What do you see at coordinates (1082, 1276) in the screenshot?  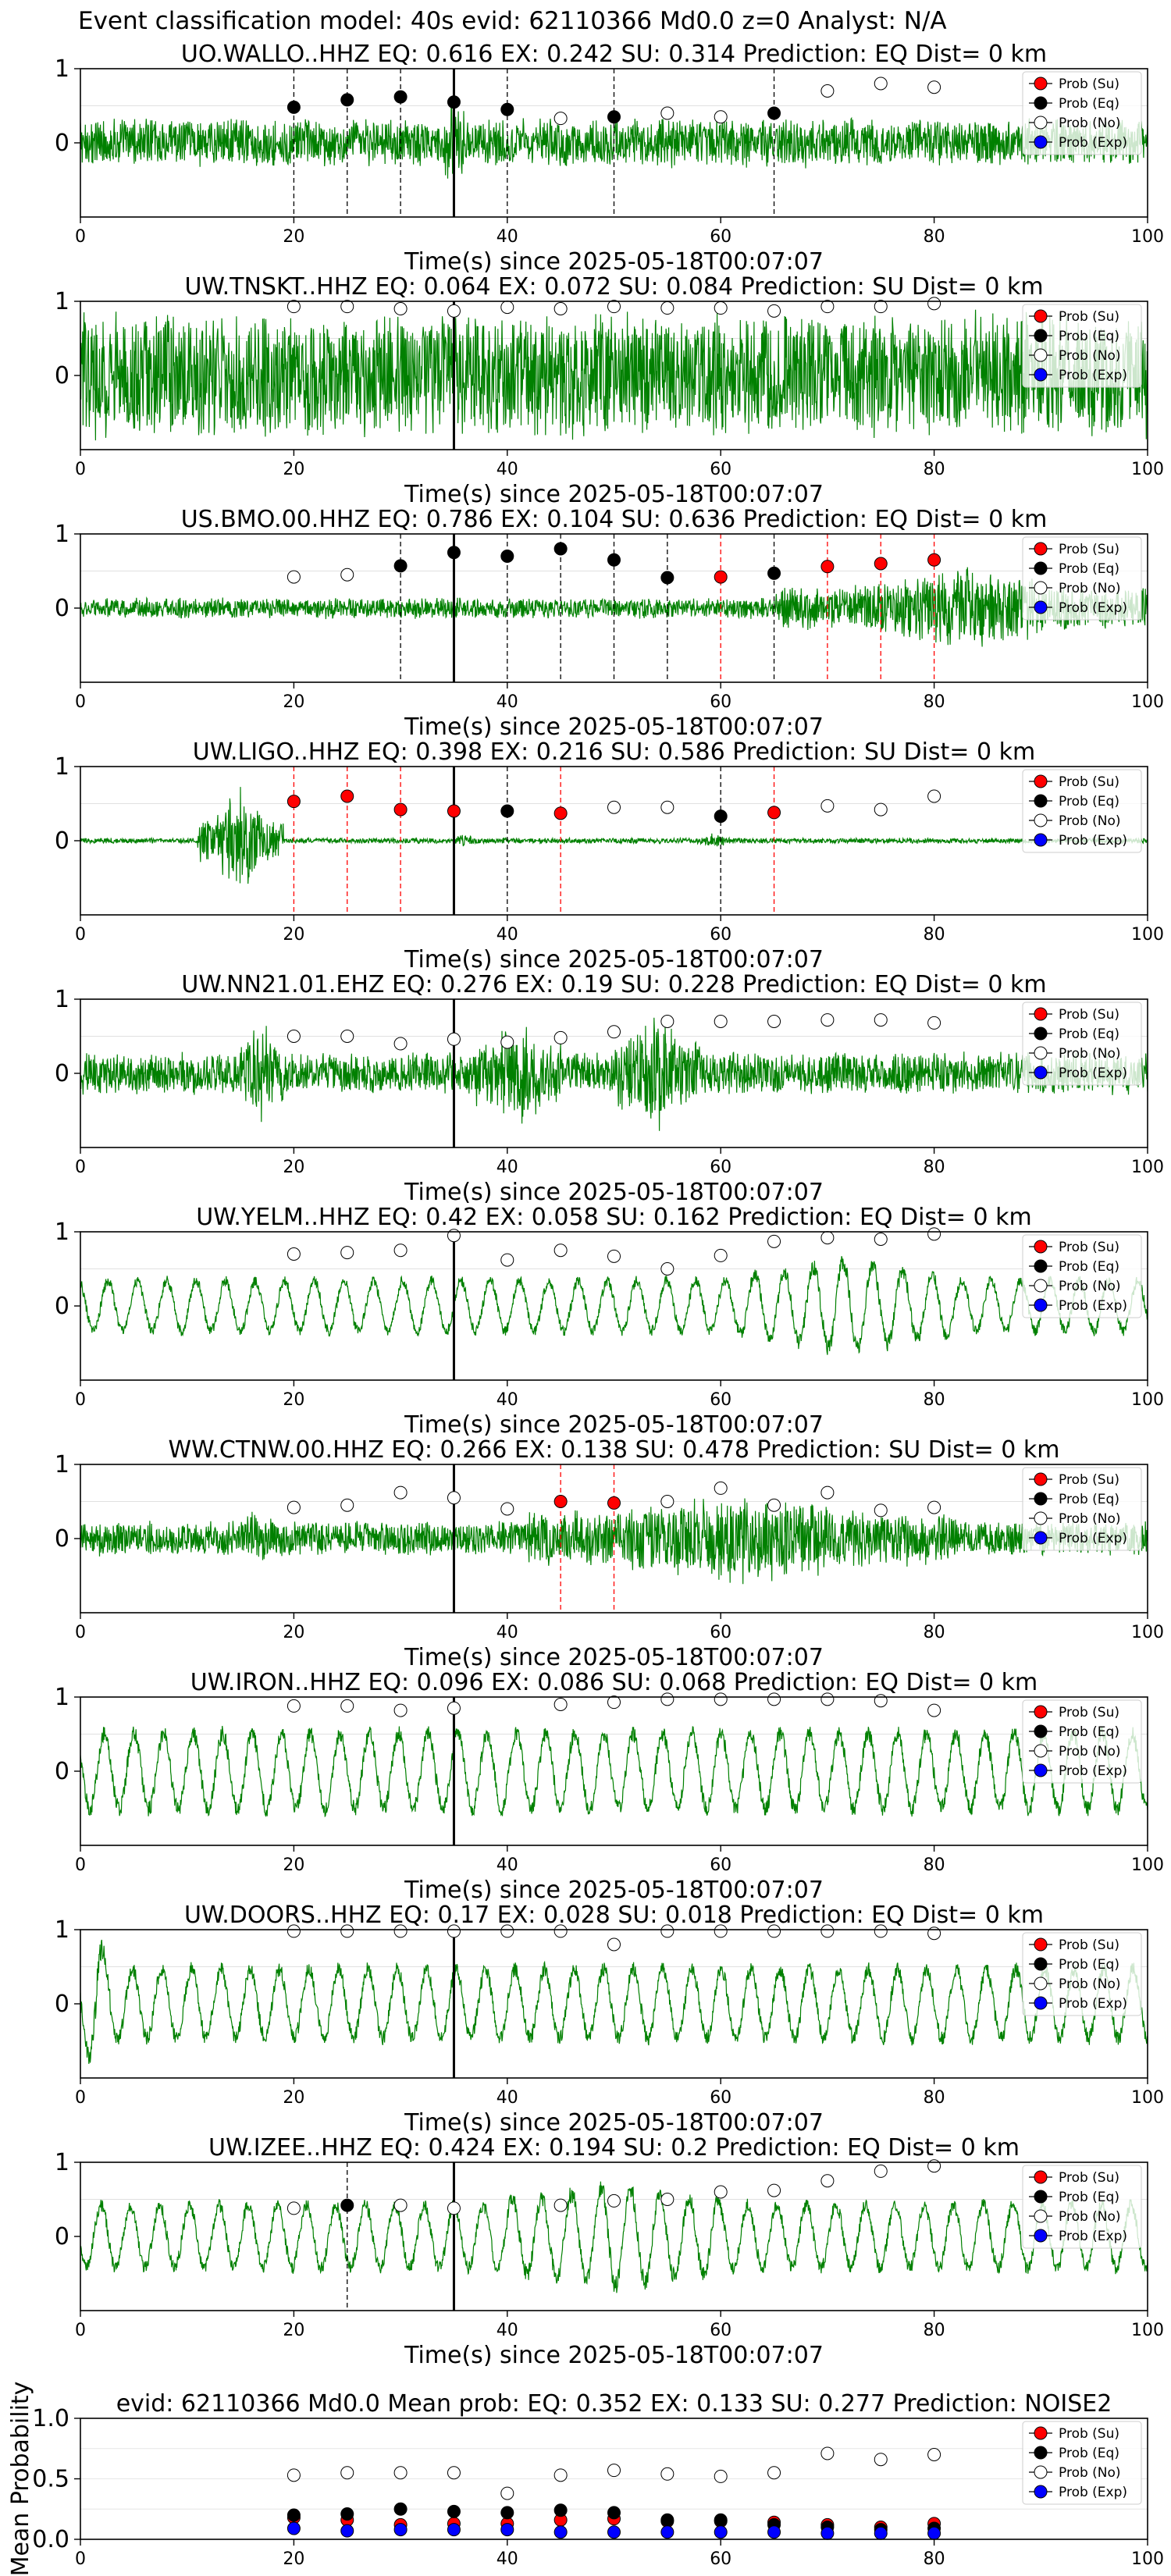 I see `panel-5-legend-box` at bounding box center [1082, 1276].